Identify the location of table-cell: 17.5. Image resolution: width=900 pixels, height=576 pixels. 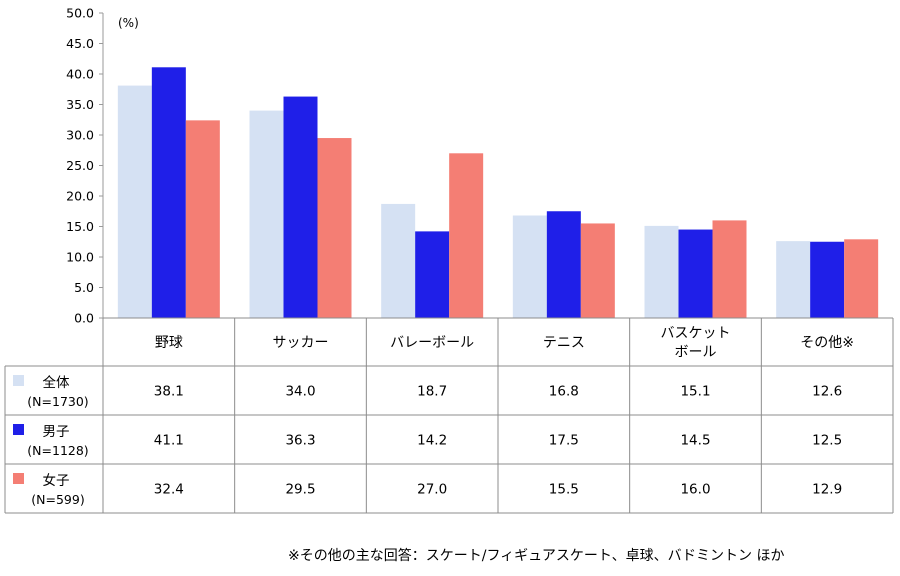
(564, 441).